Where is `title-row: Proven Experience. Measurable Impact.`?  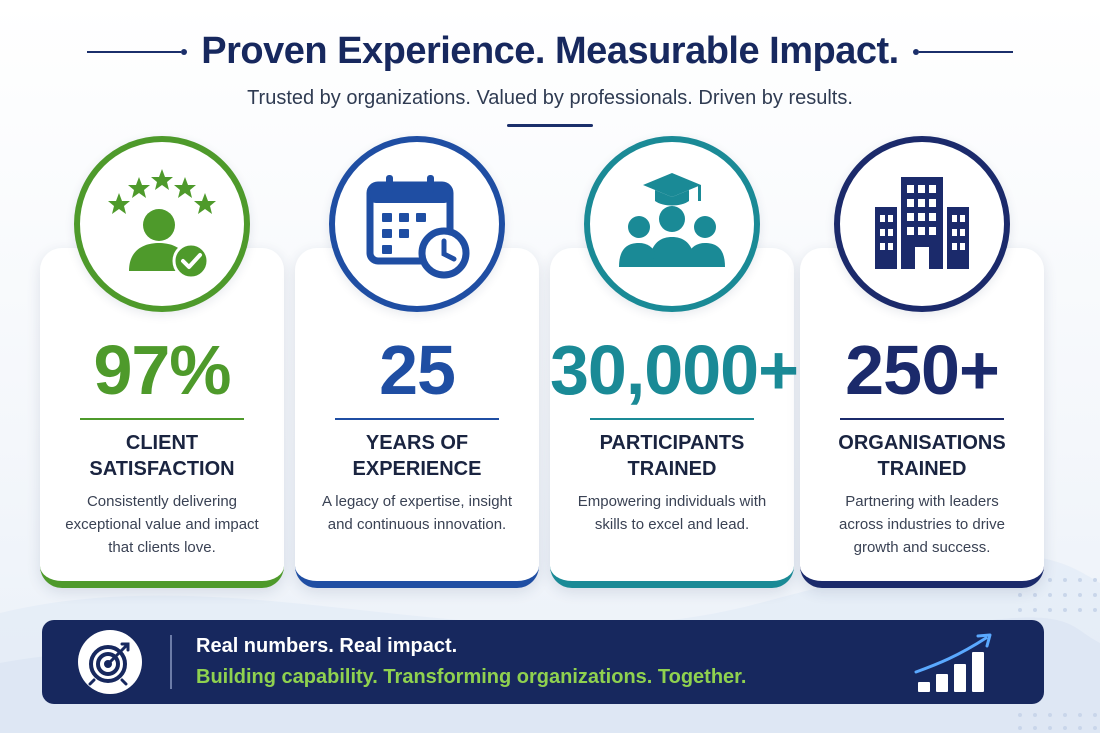 title-row: Proven Experience. Measurable Impact. is located at coordinates (550, 51).